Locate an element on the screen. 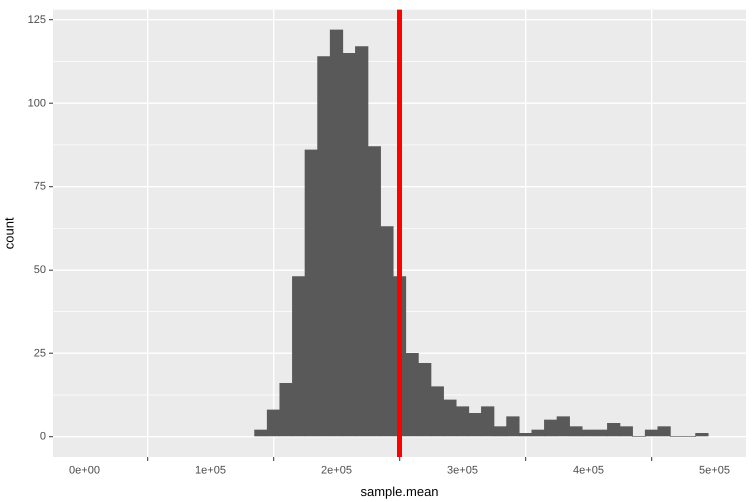 The width and height of the screenshot is (754, 502). y-tick-label: 100 is located at coordinates (37, 103).